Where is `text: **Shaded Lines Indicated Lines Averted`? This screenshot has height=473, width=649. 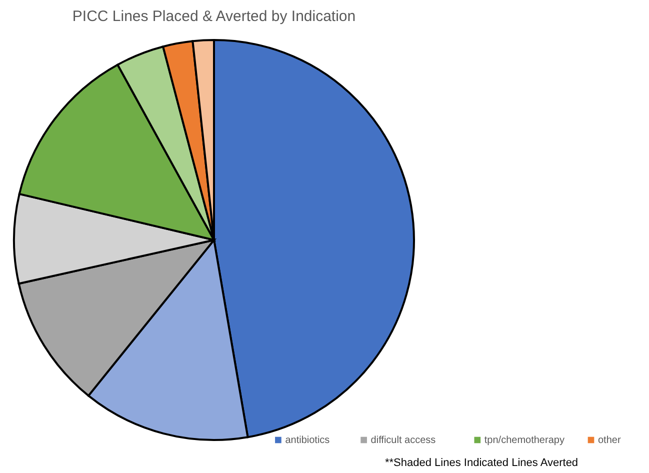
text: **Shaded Lines Indicated Lines Averted is located at coordinates (481, 463).